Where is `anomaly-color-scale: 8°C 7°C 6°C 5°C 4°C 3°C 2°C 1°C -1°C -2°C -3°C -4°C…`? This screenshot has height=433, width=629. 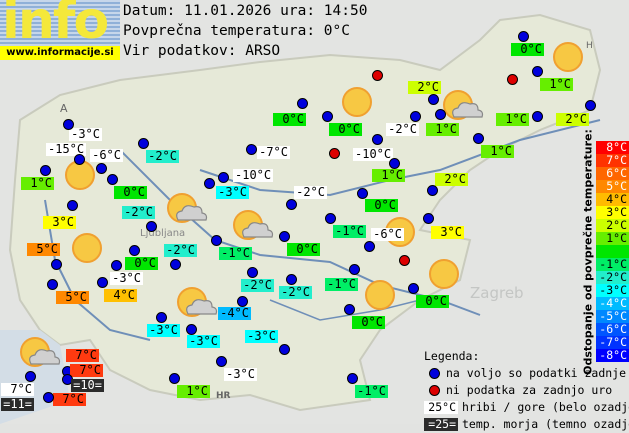 anomaly-color-scale: 8°C 7°C 6°C 5°C 4°C 3°C 2°C 1°C -1°C -2°C -3°C -4°C… is located at coordinates (612, 251).